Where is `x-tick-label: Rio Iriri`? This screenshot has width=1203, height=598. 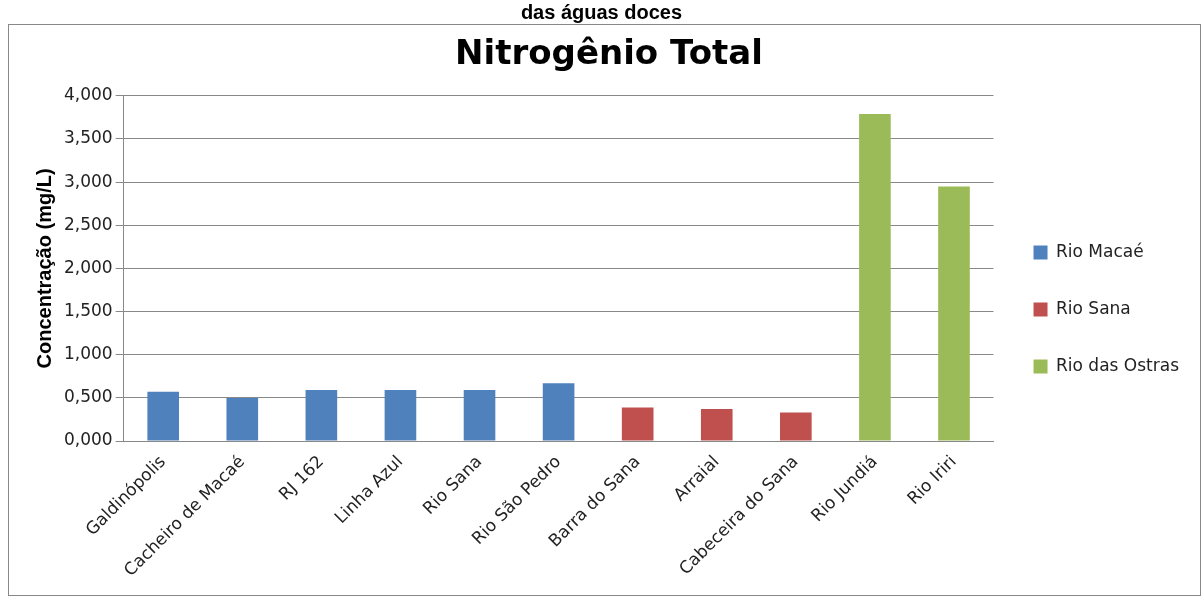 x-tick-label: Rio Iriri is located at coordinates (931, 480).